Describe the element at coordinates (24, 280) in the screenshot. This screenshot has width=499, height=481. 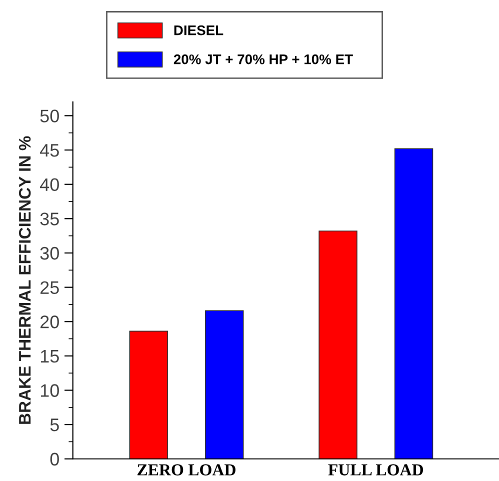
I see `y-axis-title: BRAKE THERMAL EFFICIENCY IN %` at that location.